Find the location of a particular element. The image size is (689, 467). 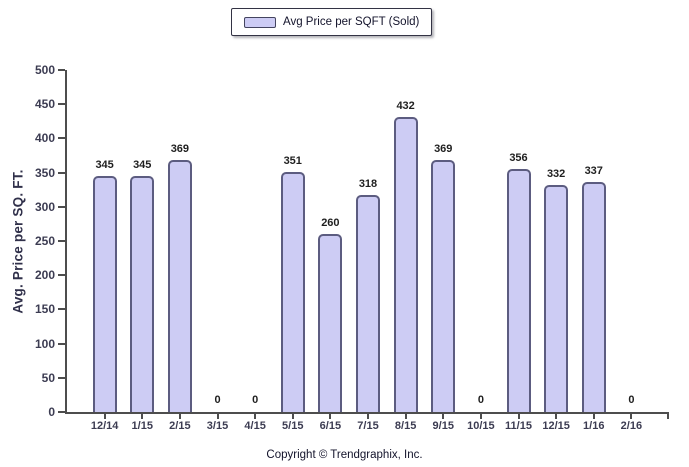

x-tick-label: 2/15 is located at coordinates (180, 426).